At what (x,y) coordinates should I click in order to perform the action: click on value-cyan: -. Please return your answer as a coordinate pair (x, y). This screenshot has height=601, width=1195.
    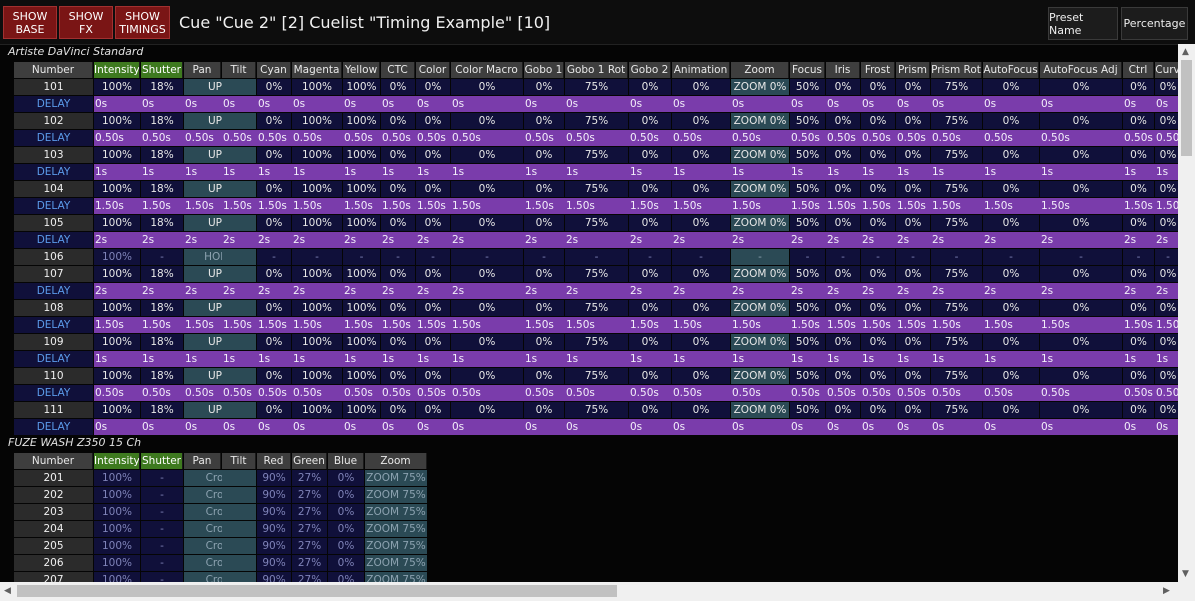
    Looking at the image, I should click on (274, 257).